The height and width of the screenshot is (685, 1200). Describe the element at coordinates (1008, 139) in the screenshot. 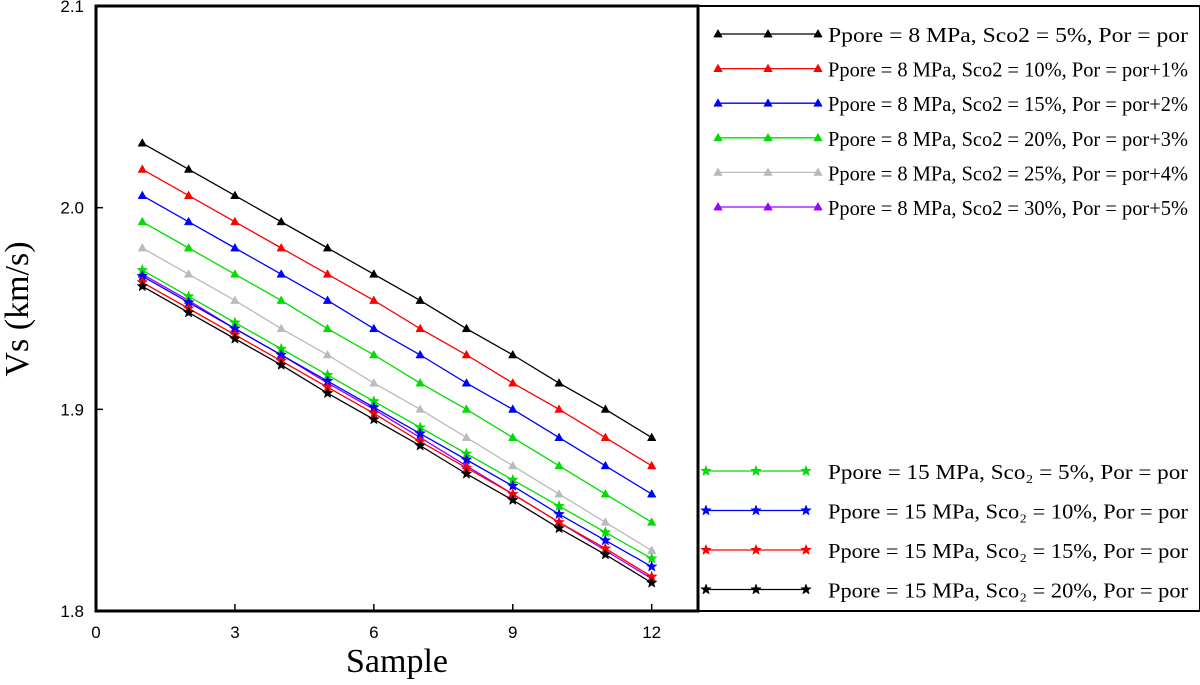

I see `legend-label: Ppore = 8 MPa, Sco2 = 20%, Por = por+3%` at that location.